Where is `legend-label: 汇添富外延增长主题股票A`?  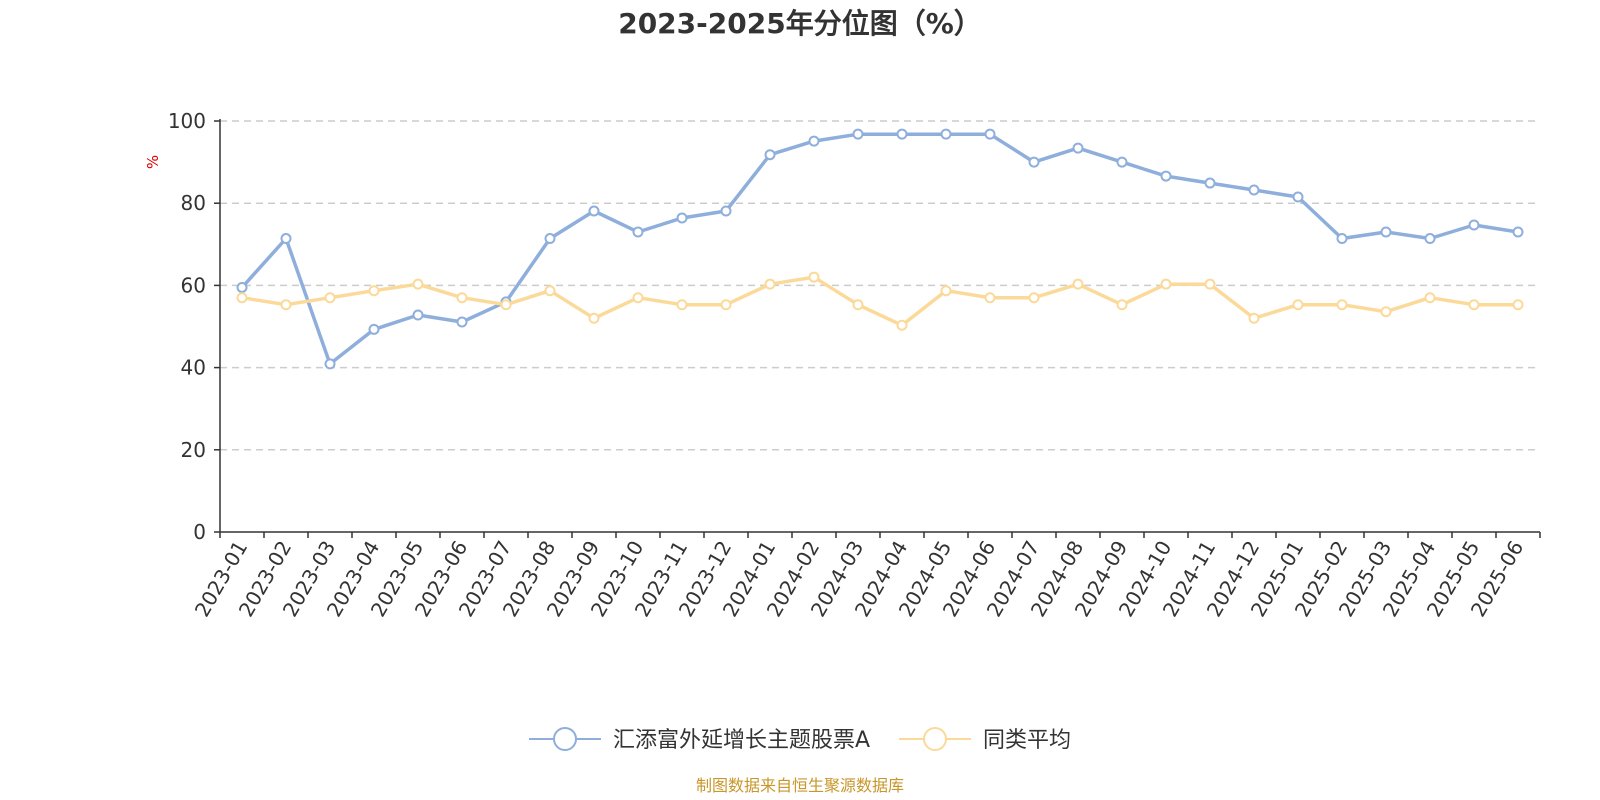 legend-label: 汇添富外延增长主题股票A is located at coordinates (741, 740).